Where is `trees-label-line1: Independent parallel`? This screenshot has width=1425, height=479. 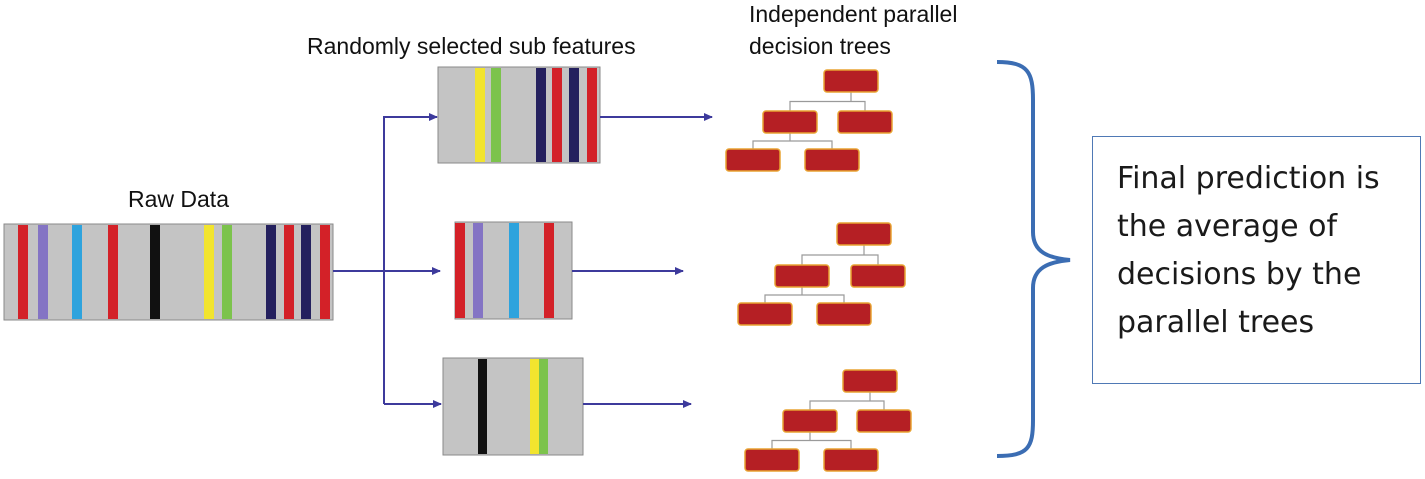
trees-label-line1: Independent parallel is located at coordinates (853, 14).